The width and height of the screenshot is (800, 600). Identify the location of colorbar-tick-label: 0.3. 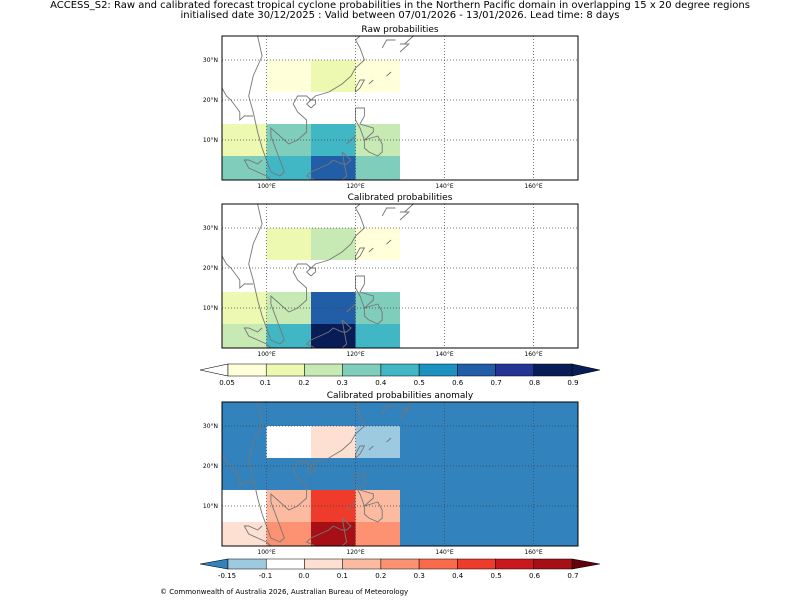
(342, 383).